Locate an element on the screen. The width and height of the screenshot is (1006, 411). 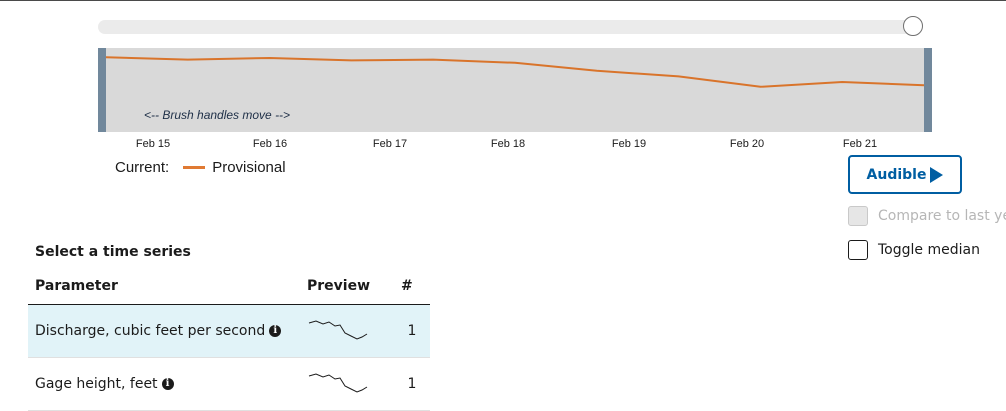
checkbox-label: Toggle median is located at coordinates (929, 250).